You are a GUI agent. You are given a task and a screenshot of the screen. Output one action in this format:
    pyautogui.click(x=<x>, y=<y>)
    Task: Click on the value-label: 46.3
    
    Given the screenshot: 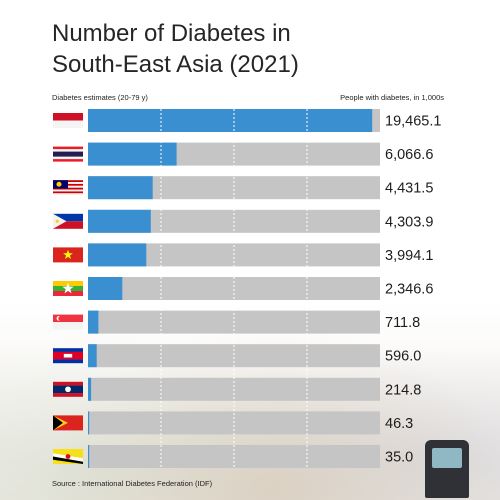 What is the action you would take?
    pyautogui.click(x=399, y=424)
    